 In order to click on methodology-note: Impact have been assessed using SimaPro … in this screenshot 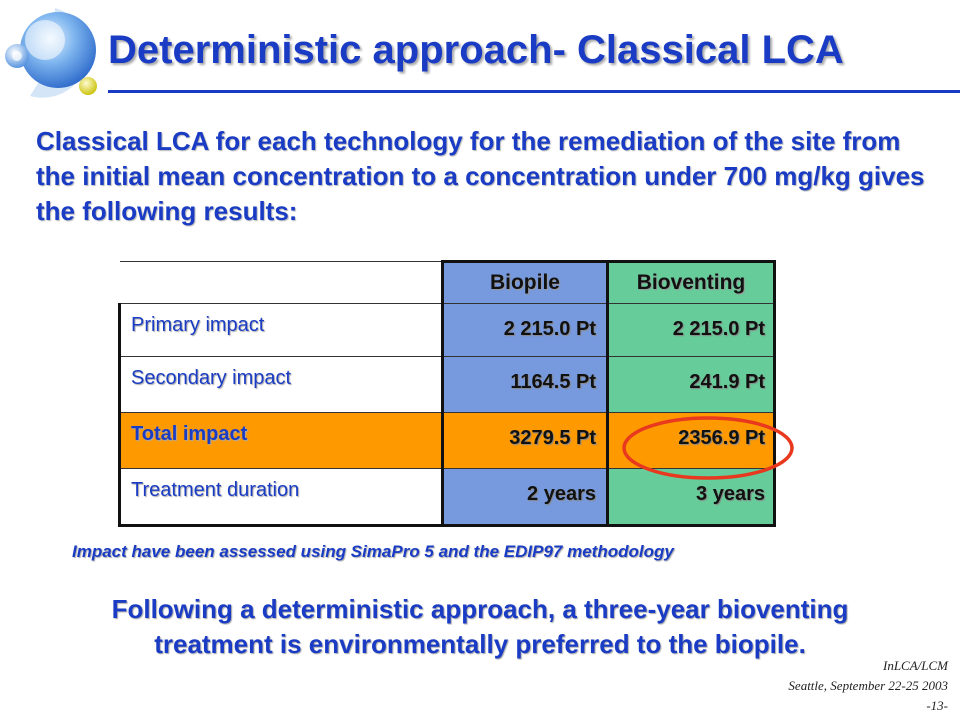, I will do `click(373, 551)`.